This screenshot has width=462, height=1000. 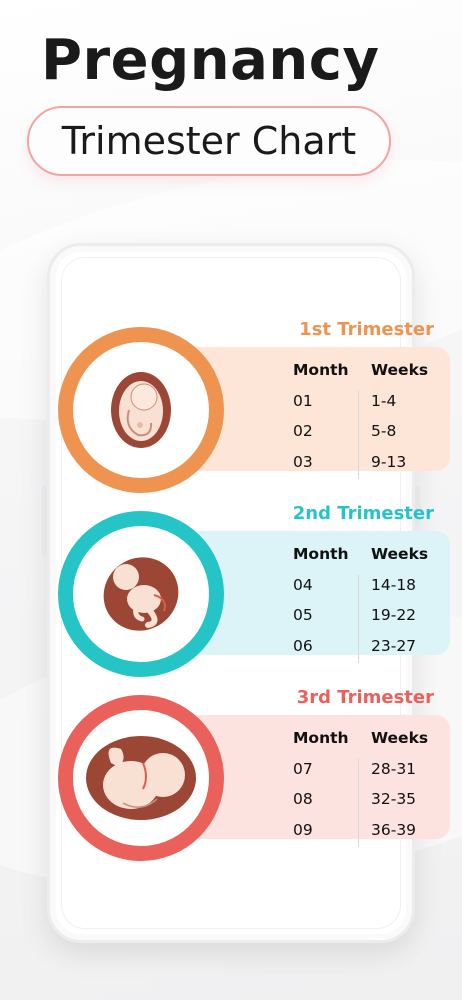 I want to click on table-row: 03 9-13, so click(x=368, y=462).